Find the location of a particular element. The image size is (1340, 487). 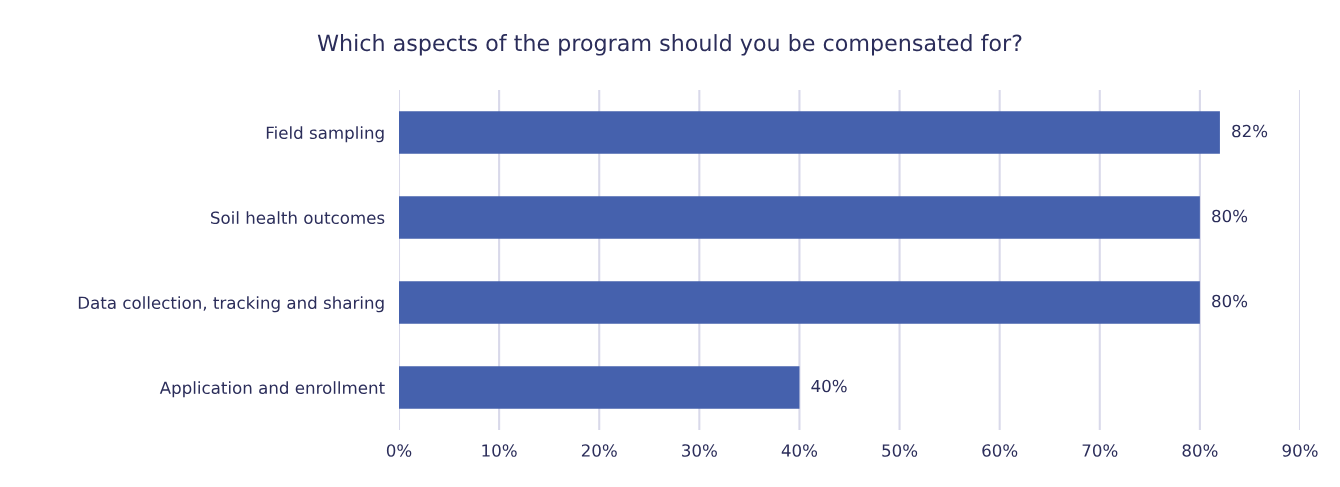

x-tick-label: 40% is located at coordinates (799, 450).